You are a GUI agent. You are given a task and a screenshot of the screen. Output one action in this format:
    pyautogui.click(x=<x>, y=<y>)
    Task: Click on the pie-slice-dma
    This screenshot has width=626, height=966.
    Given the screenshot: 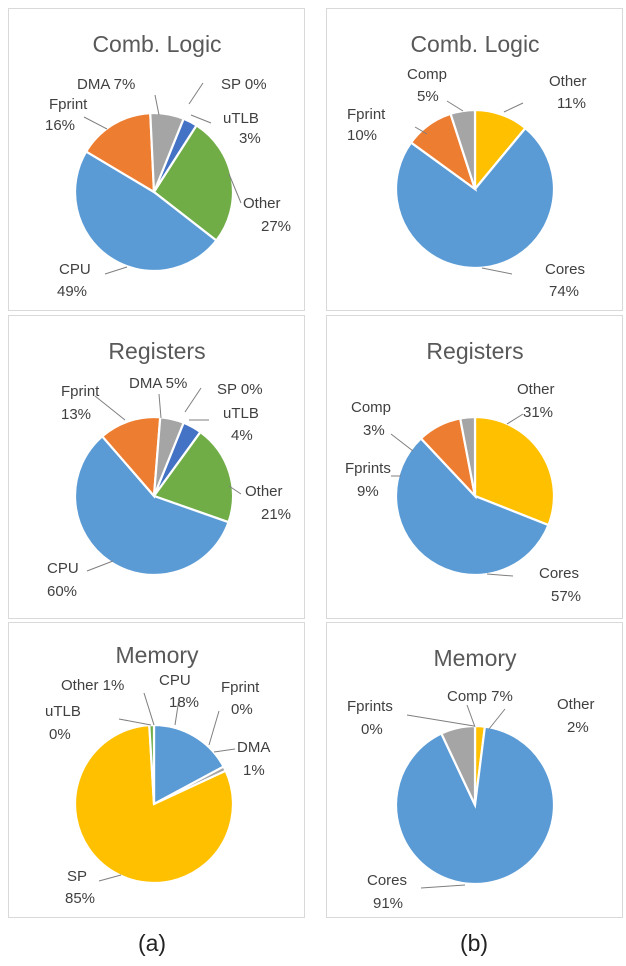 What is the action you would take?
    pyautogui.click(x=169, y=456)
    